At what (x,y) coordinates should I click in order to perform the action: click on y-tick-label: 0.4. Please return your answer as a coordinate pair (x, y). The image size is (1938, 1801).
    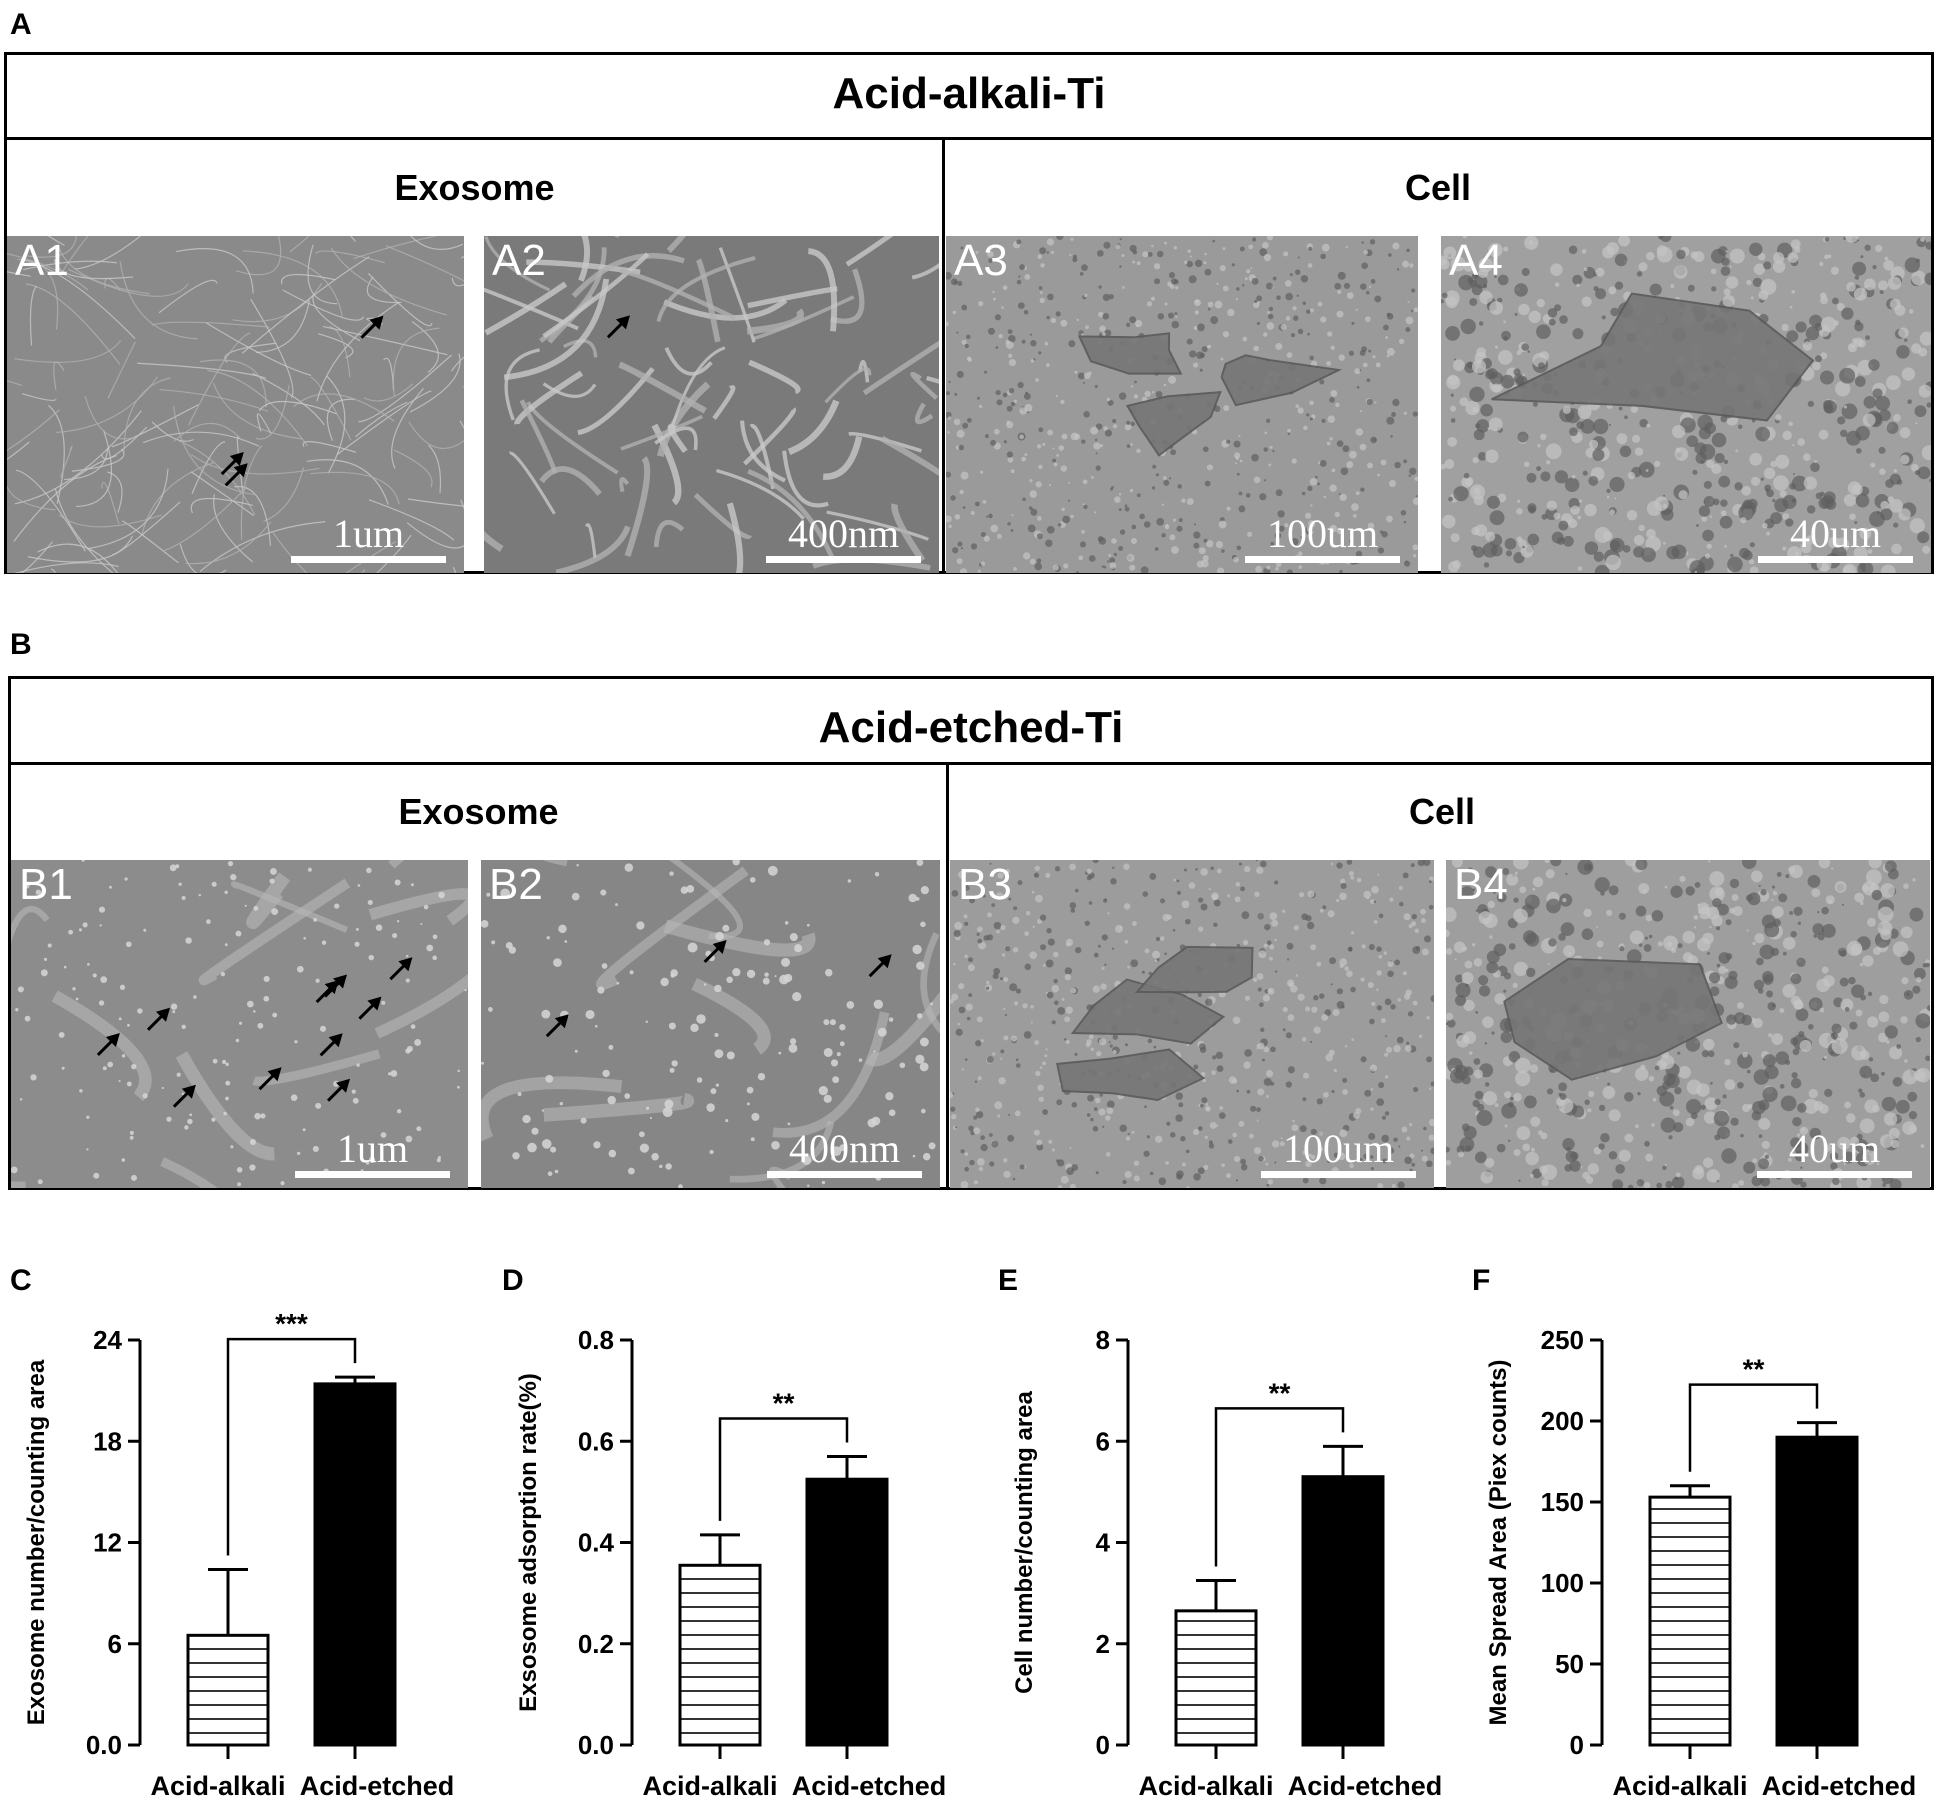
    Looking at the image, I should click on (596, 1543).